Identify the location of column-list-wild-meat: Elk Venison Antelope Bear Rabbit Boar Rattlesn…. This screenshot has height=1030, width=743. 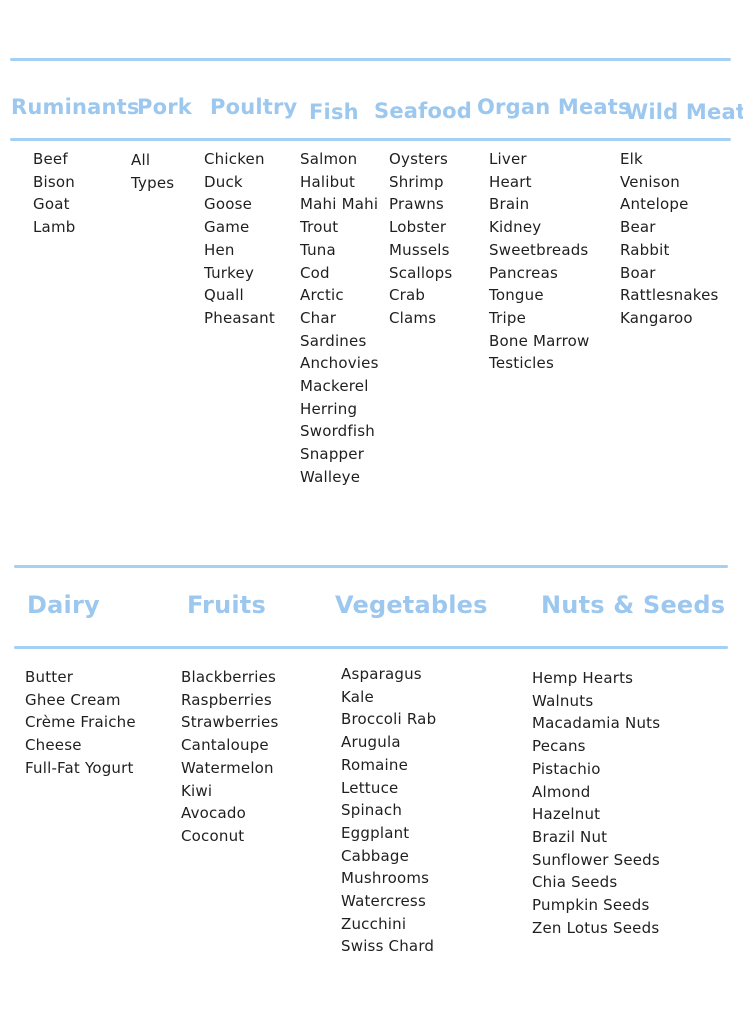
(669, 239).